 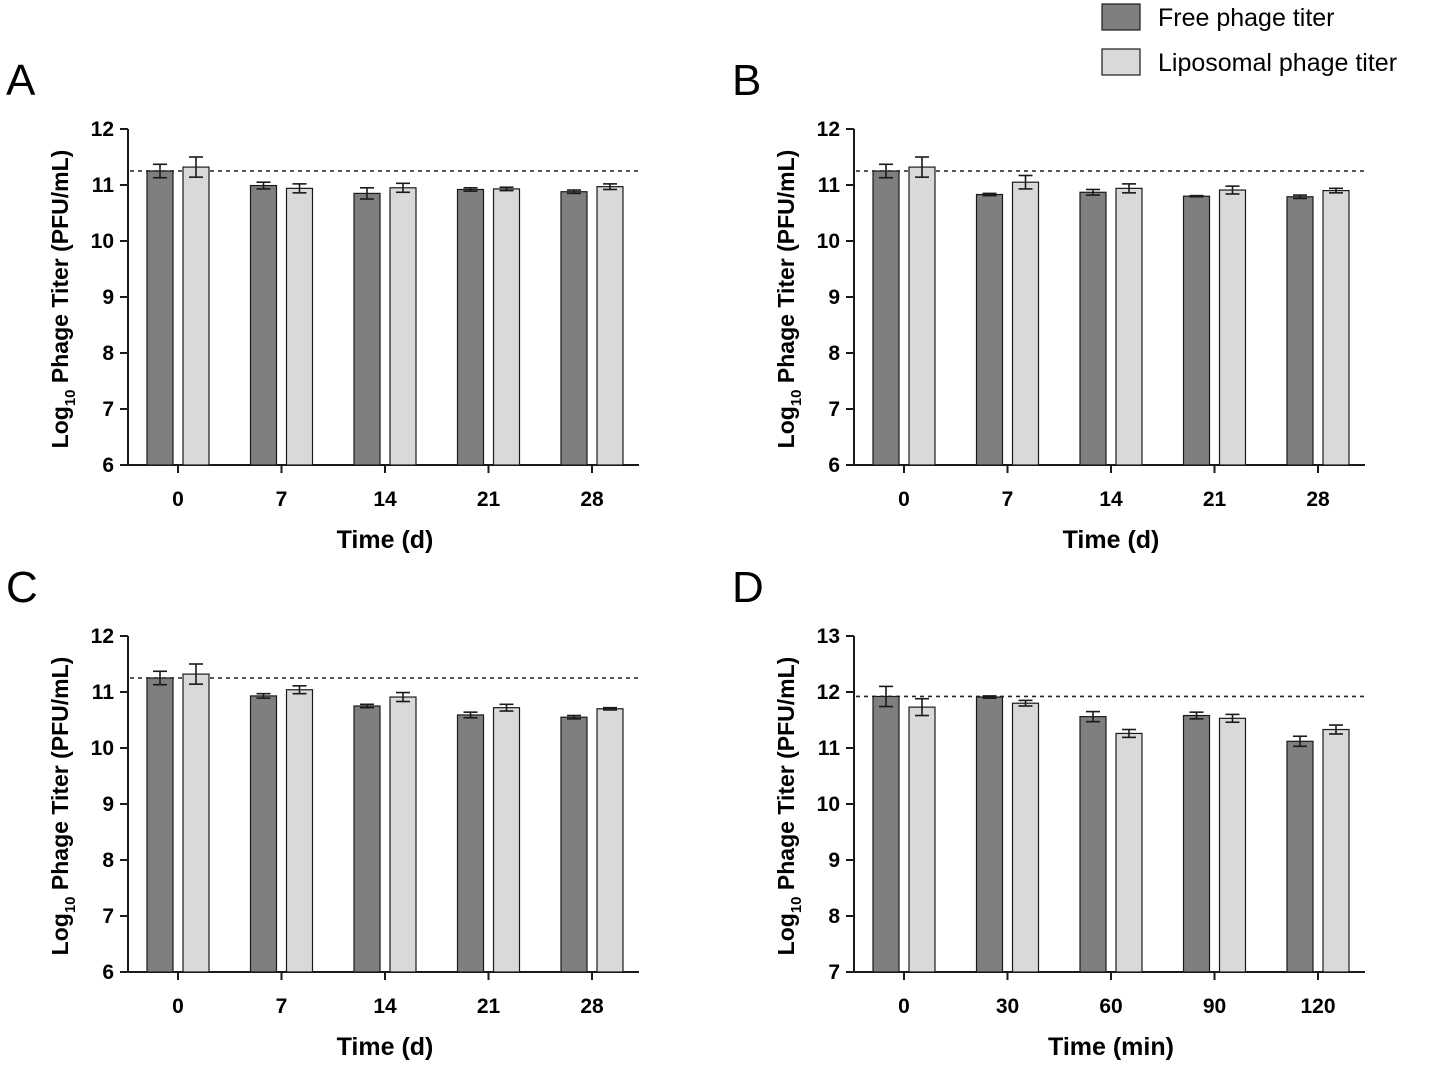 What do you see at coordinates (748, 587) in the screenshot?
I see `panel-letter: D` at bounding box center [748, 587].